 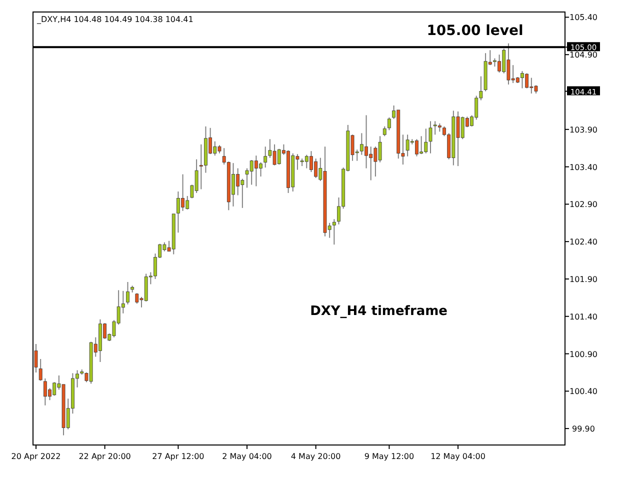 I want to click on y-tick-label: 100.90, so click(x=584, y=354).